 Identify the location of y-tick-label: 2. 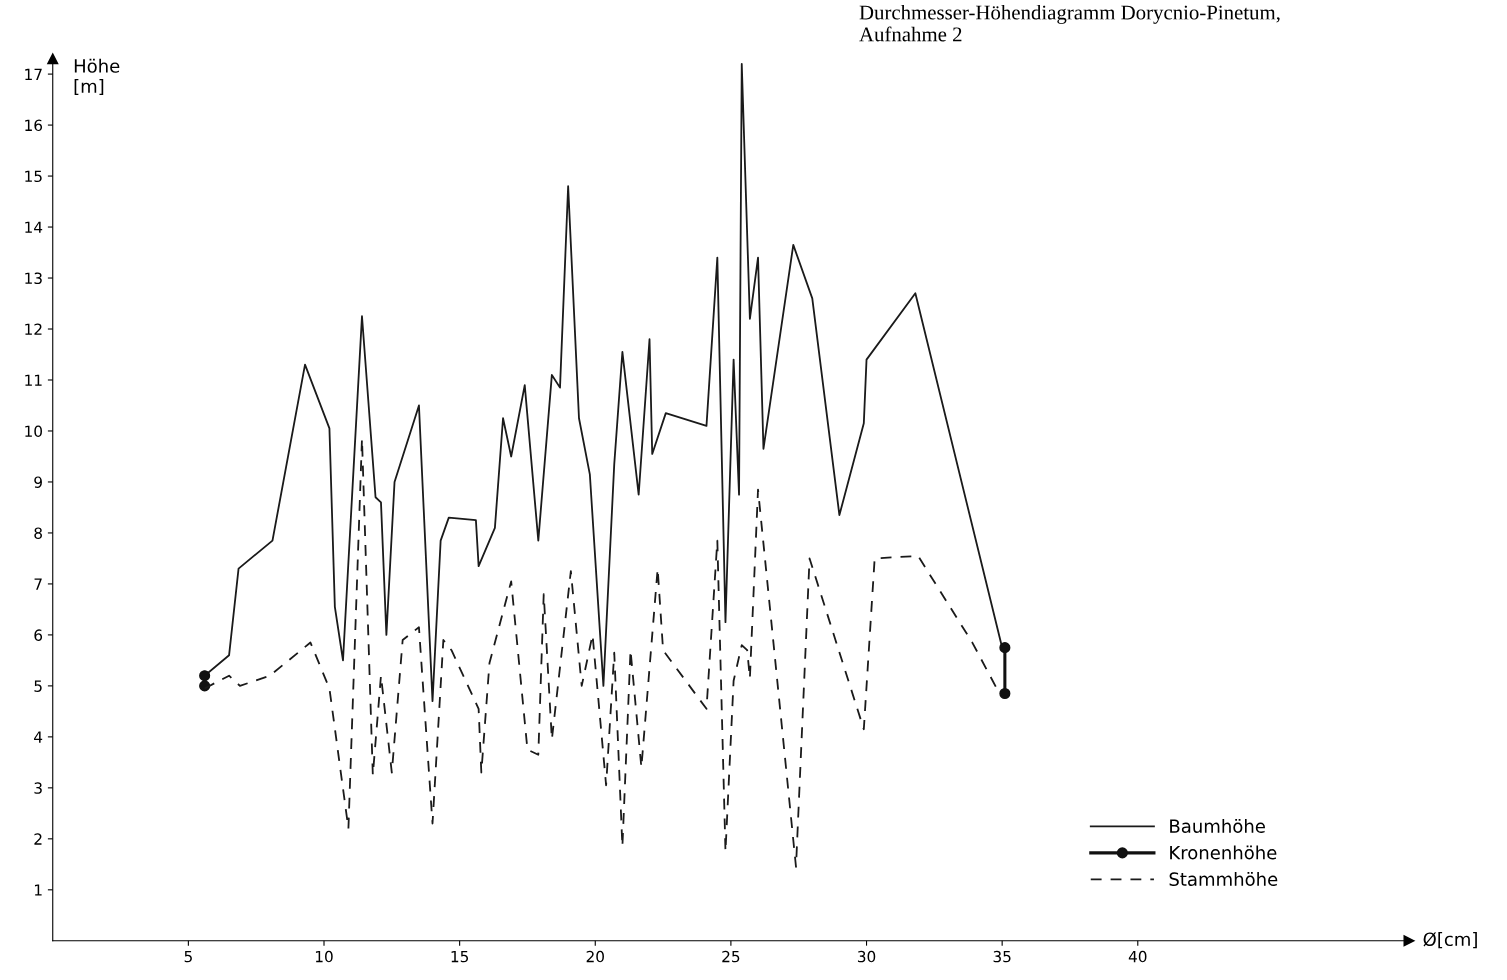
(38, 839).